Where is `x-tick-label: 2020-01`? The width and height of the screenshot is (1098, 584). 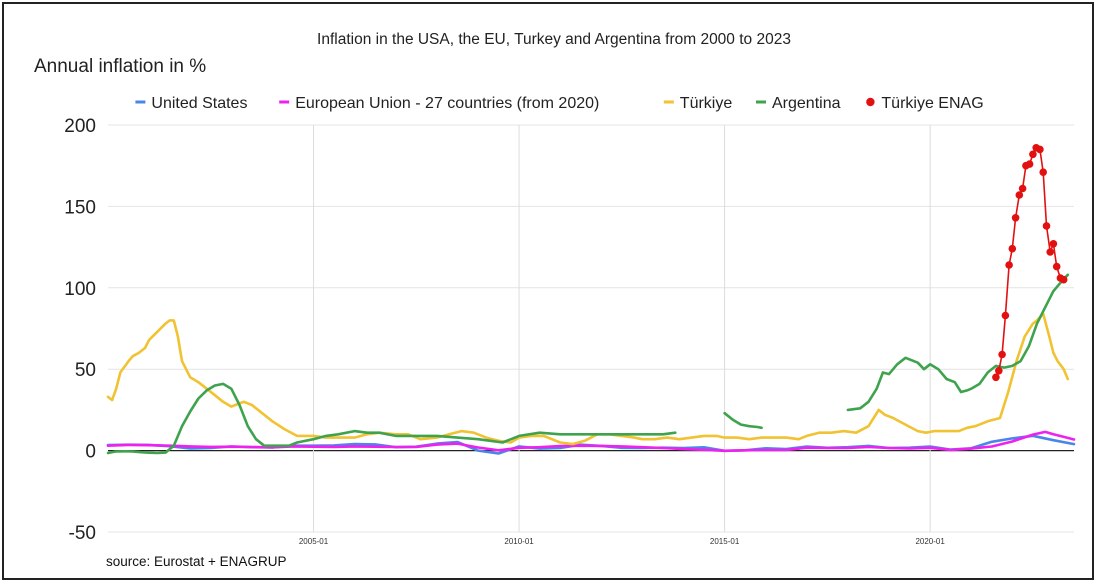
x-tick-label: 2020-01 is located at coordinates (930, 541).